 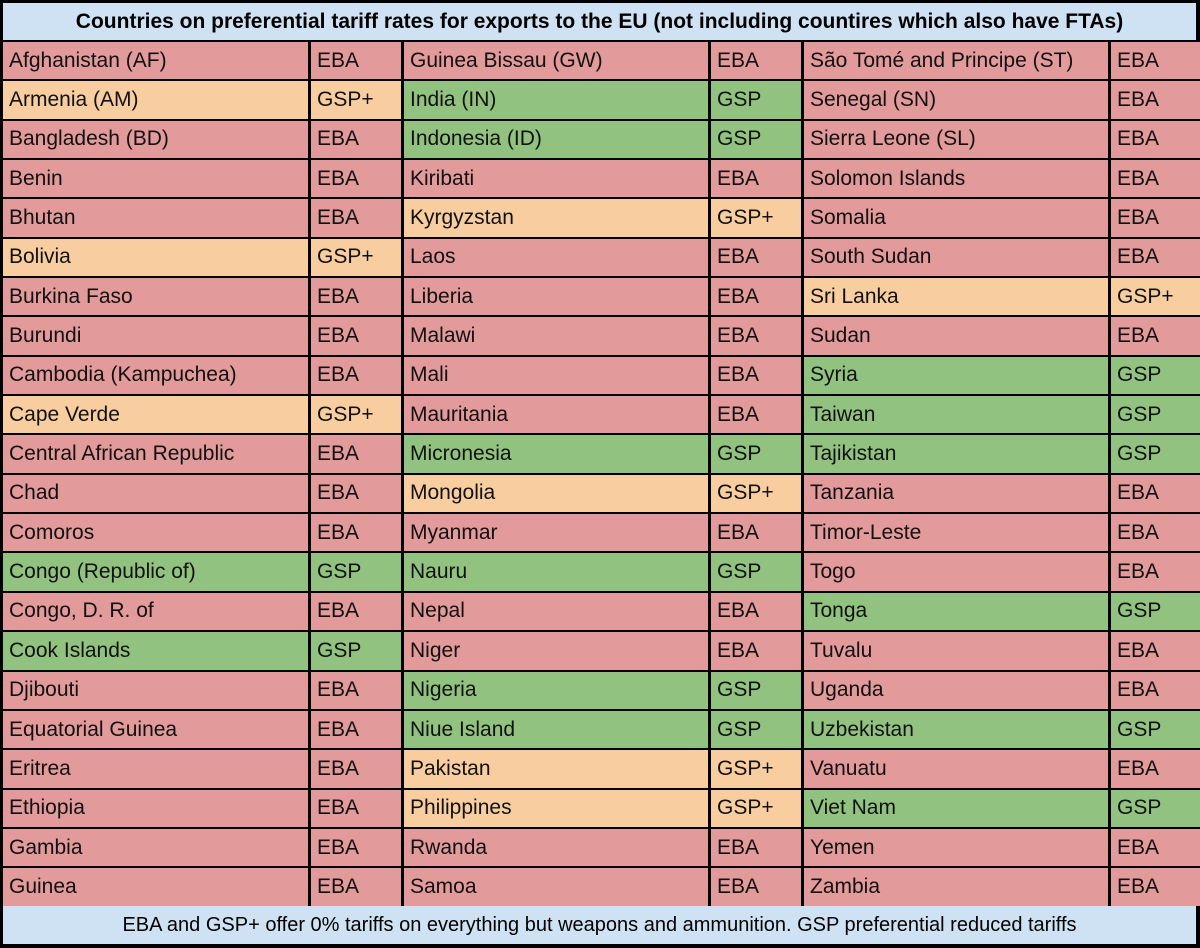 I want to click on country-cell: Togo, so click(x=956, y=572).